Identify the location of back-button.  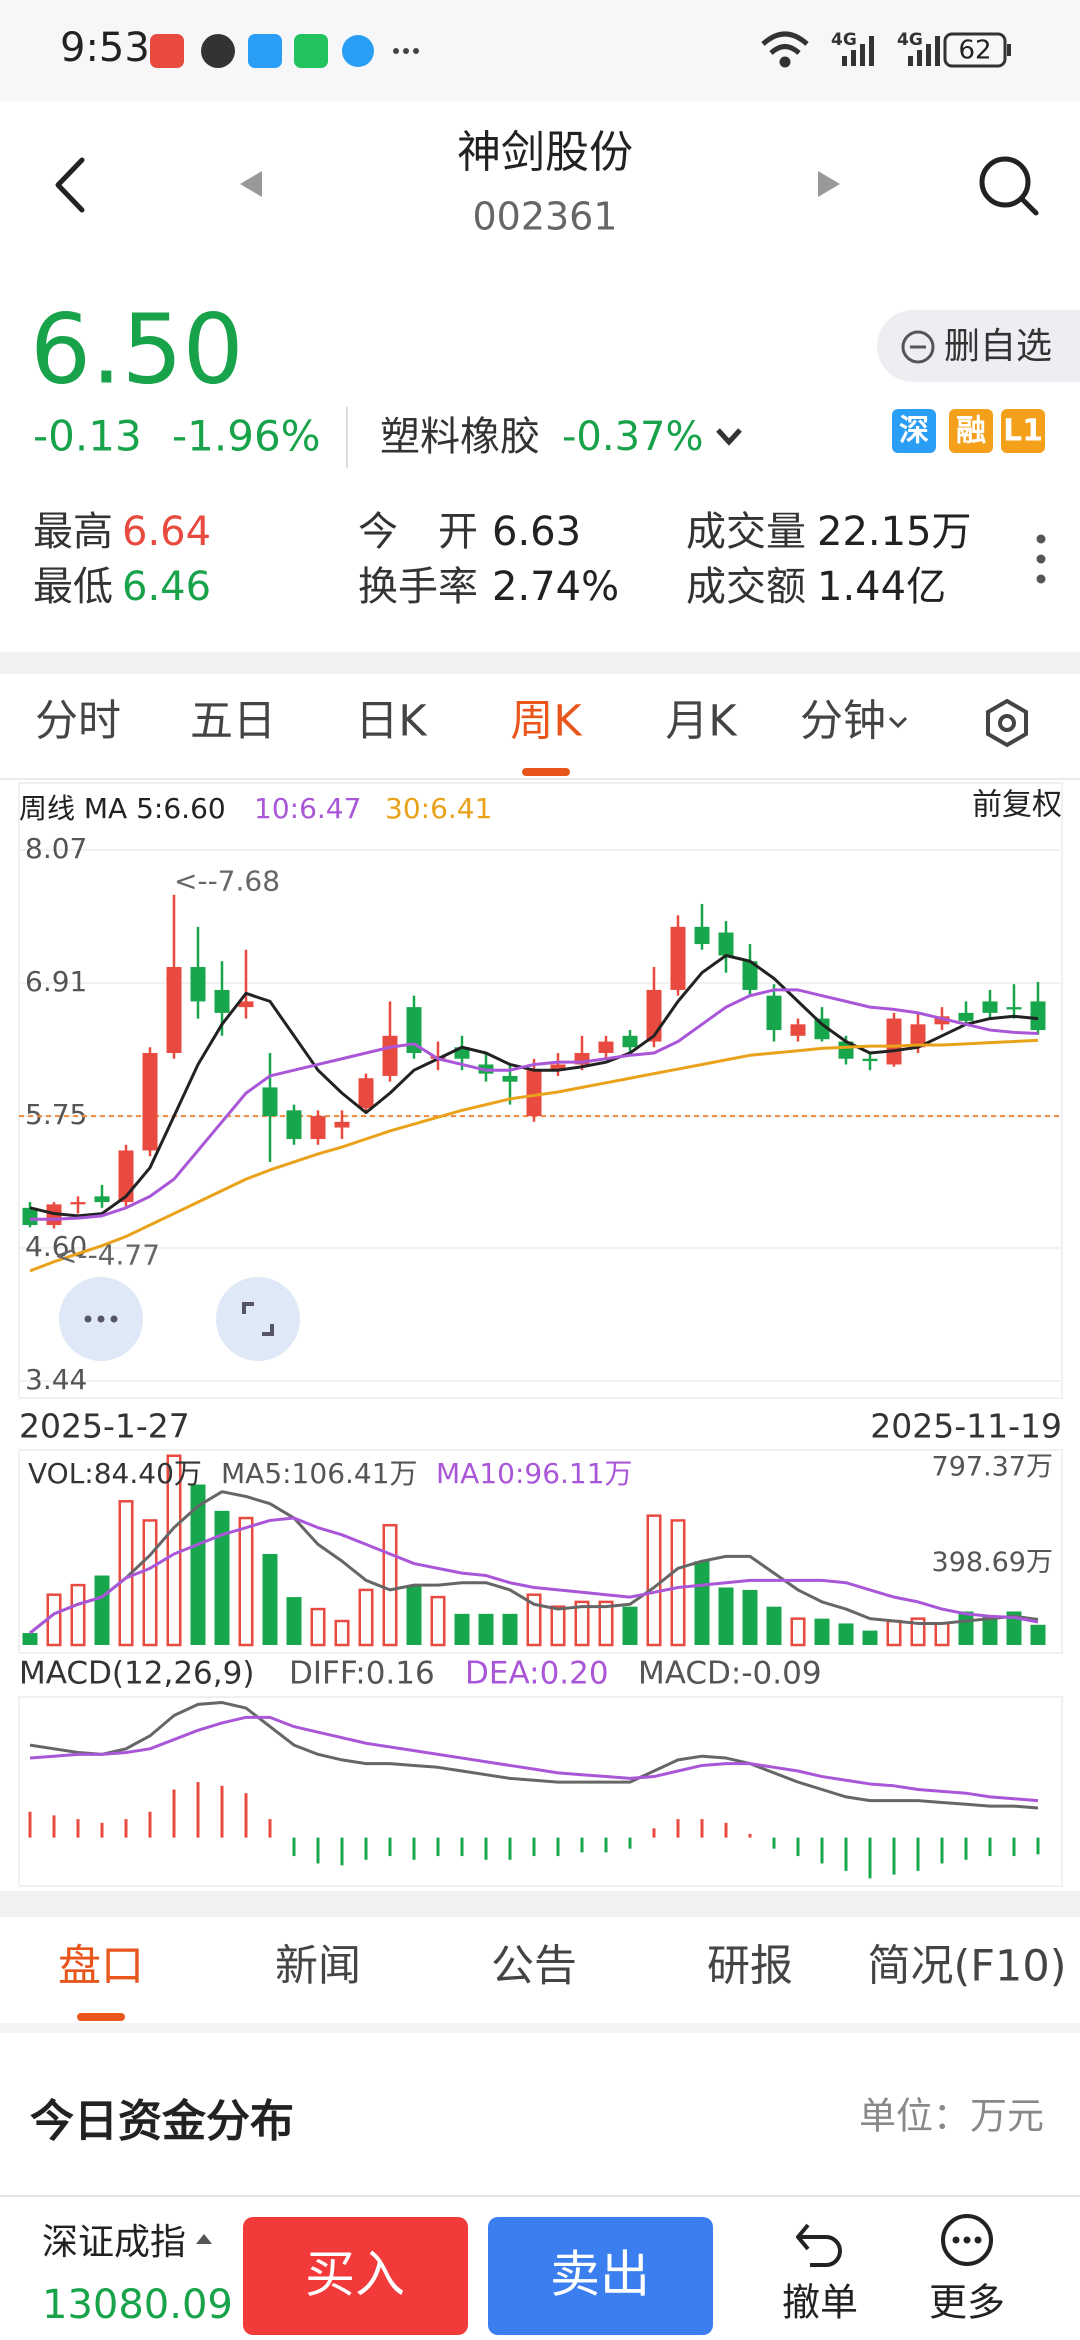
(70, 185).